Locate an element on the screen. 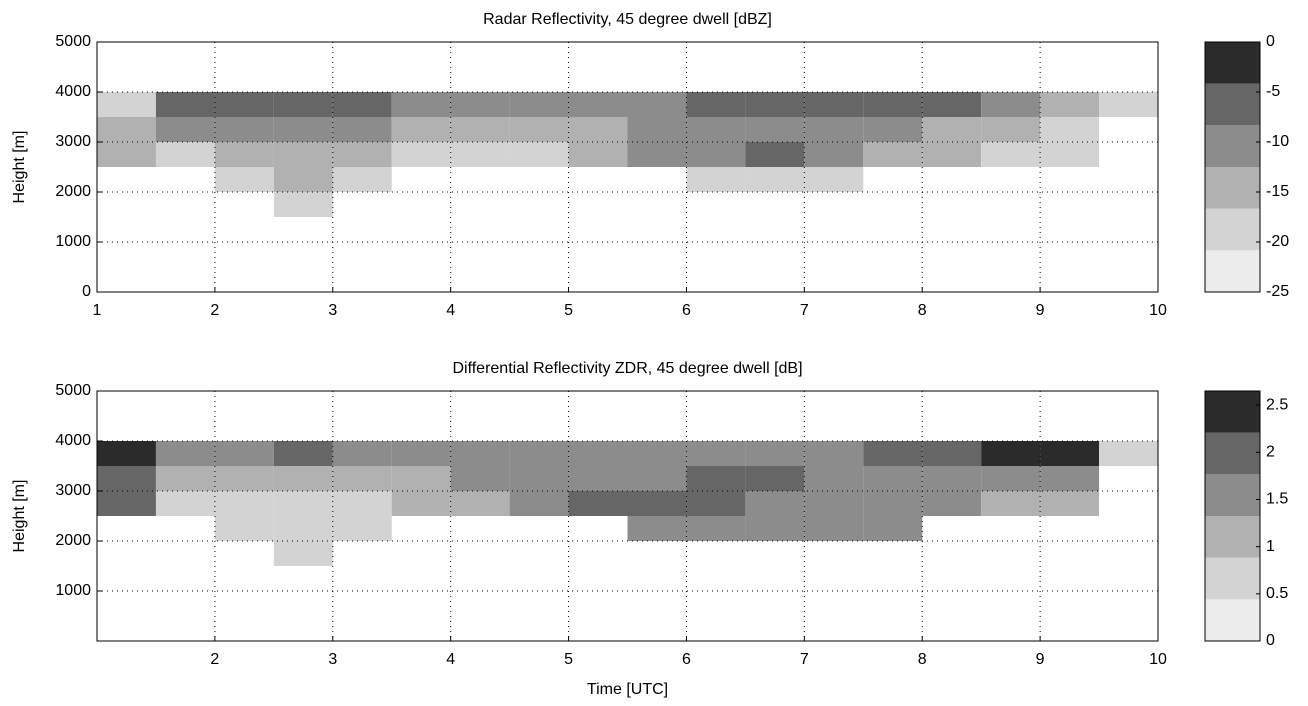 This screenshot has width=1308, height=706. x-tick-label: 1 is located at coordinates (97, 310).